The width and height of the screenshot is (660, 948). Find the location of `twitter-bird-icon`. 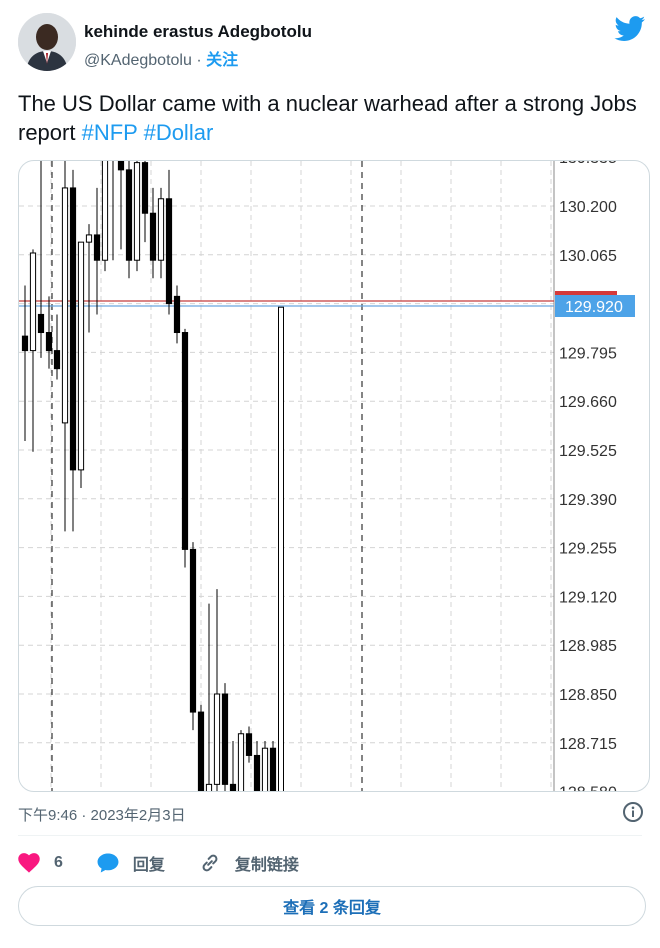

twitter-bird-icon is located at coordinates (630, 29).